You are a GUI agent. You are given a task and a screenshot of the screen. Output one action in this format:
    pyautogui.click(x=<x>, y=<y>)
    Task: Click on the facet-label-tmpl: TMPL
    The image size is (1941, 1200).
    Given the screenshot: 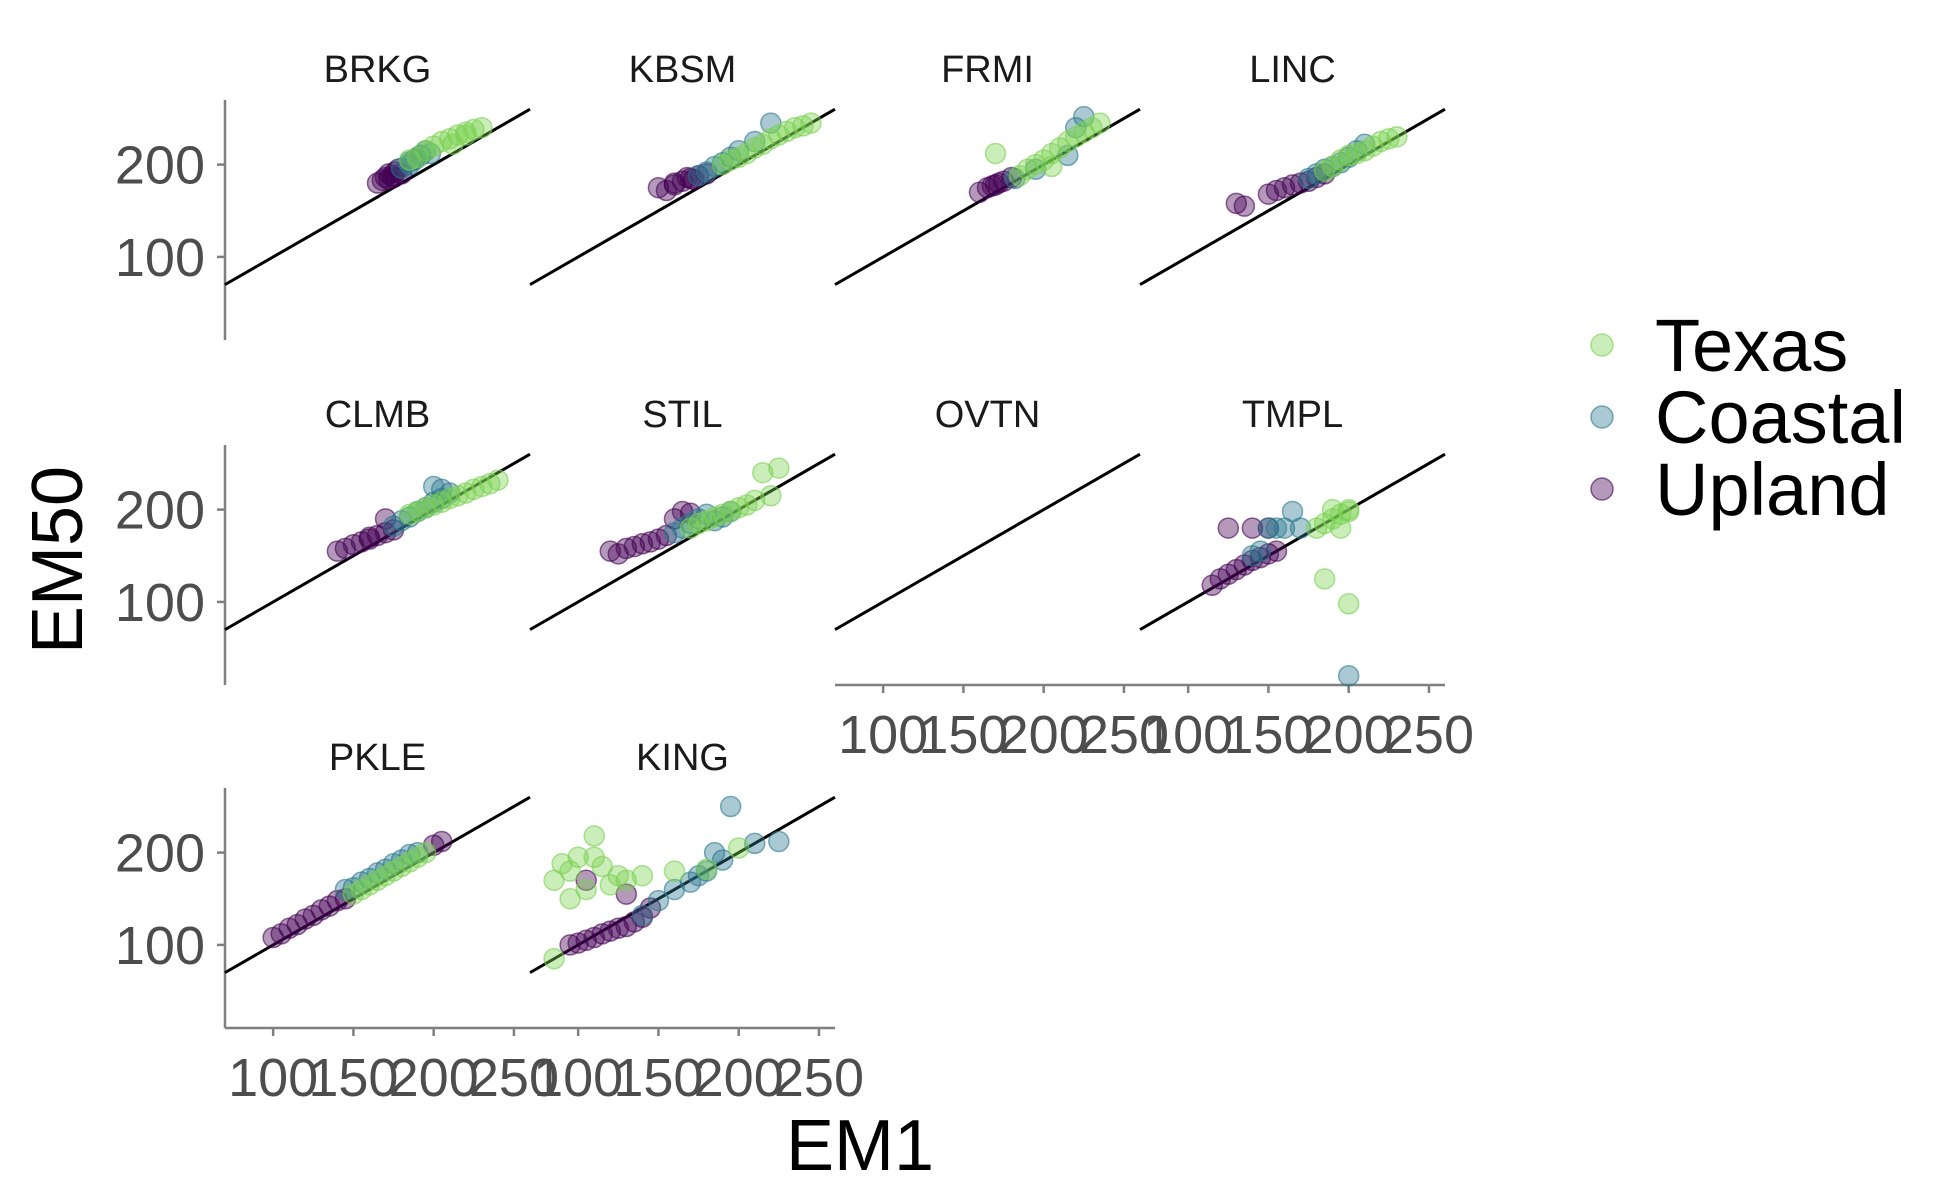 What is the action you would take?
    pyautogui.click(x=1292, y=415)
    